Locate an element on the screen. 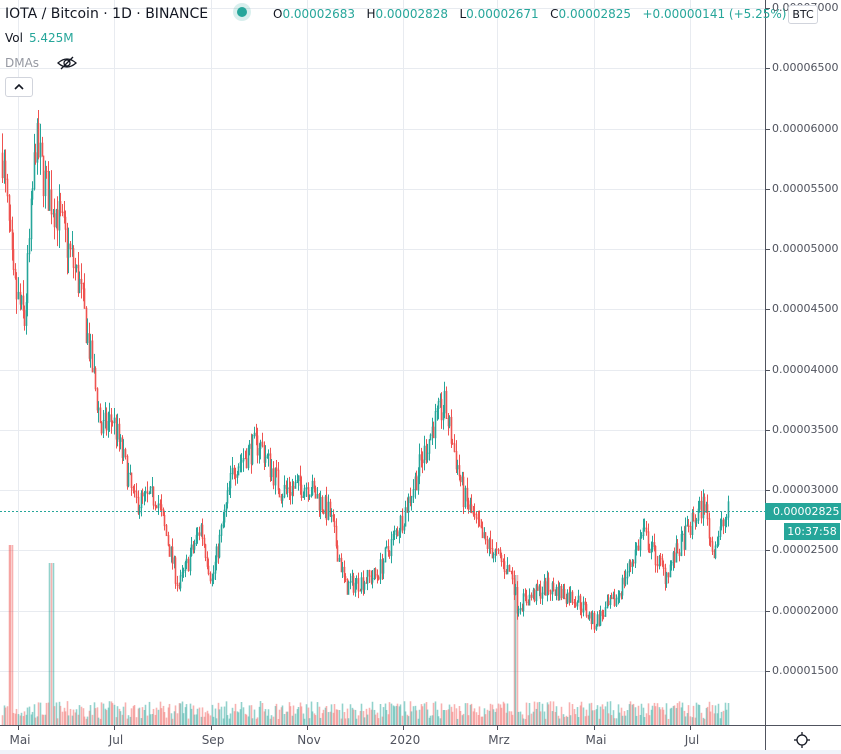 This screenshot has width=841, height=754. time-axis-label: Mrz is located at coordinates (499, 740).